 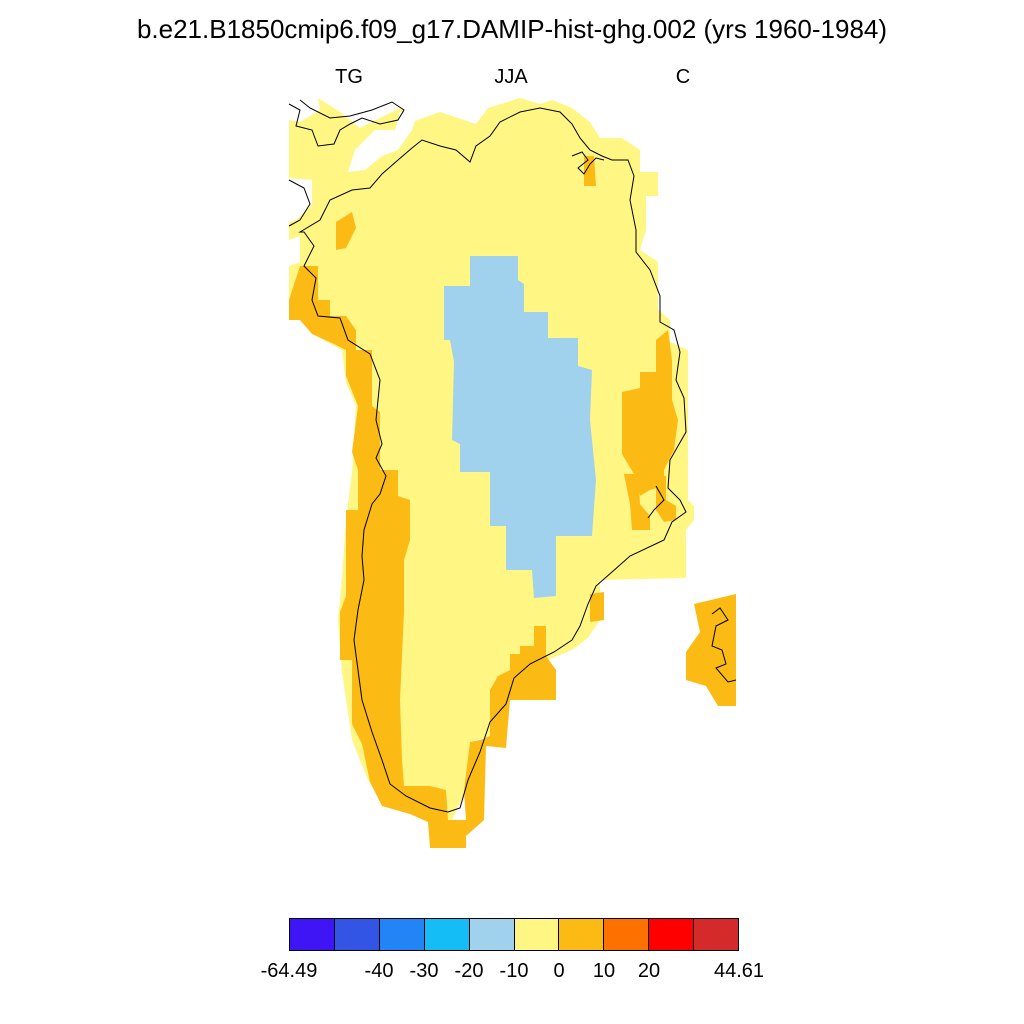 I want to click on colorbar-labels: -64.49 -40 -30 -20 -10 0 10 20 44.61, so click(x=512, y=975).